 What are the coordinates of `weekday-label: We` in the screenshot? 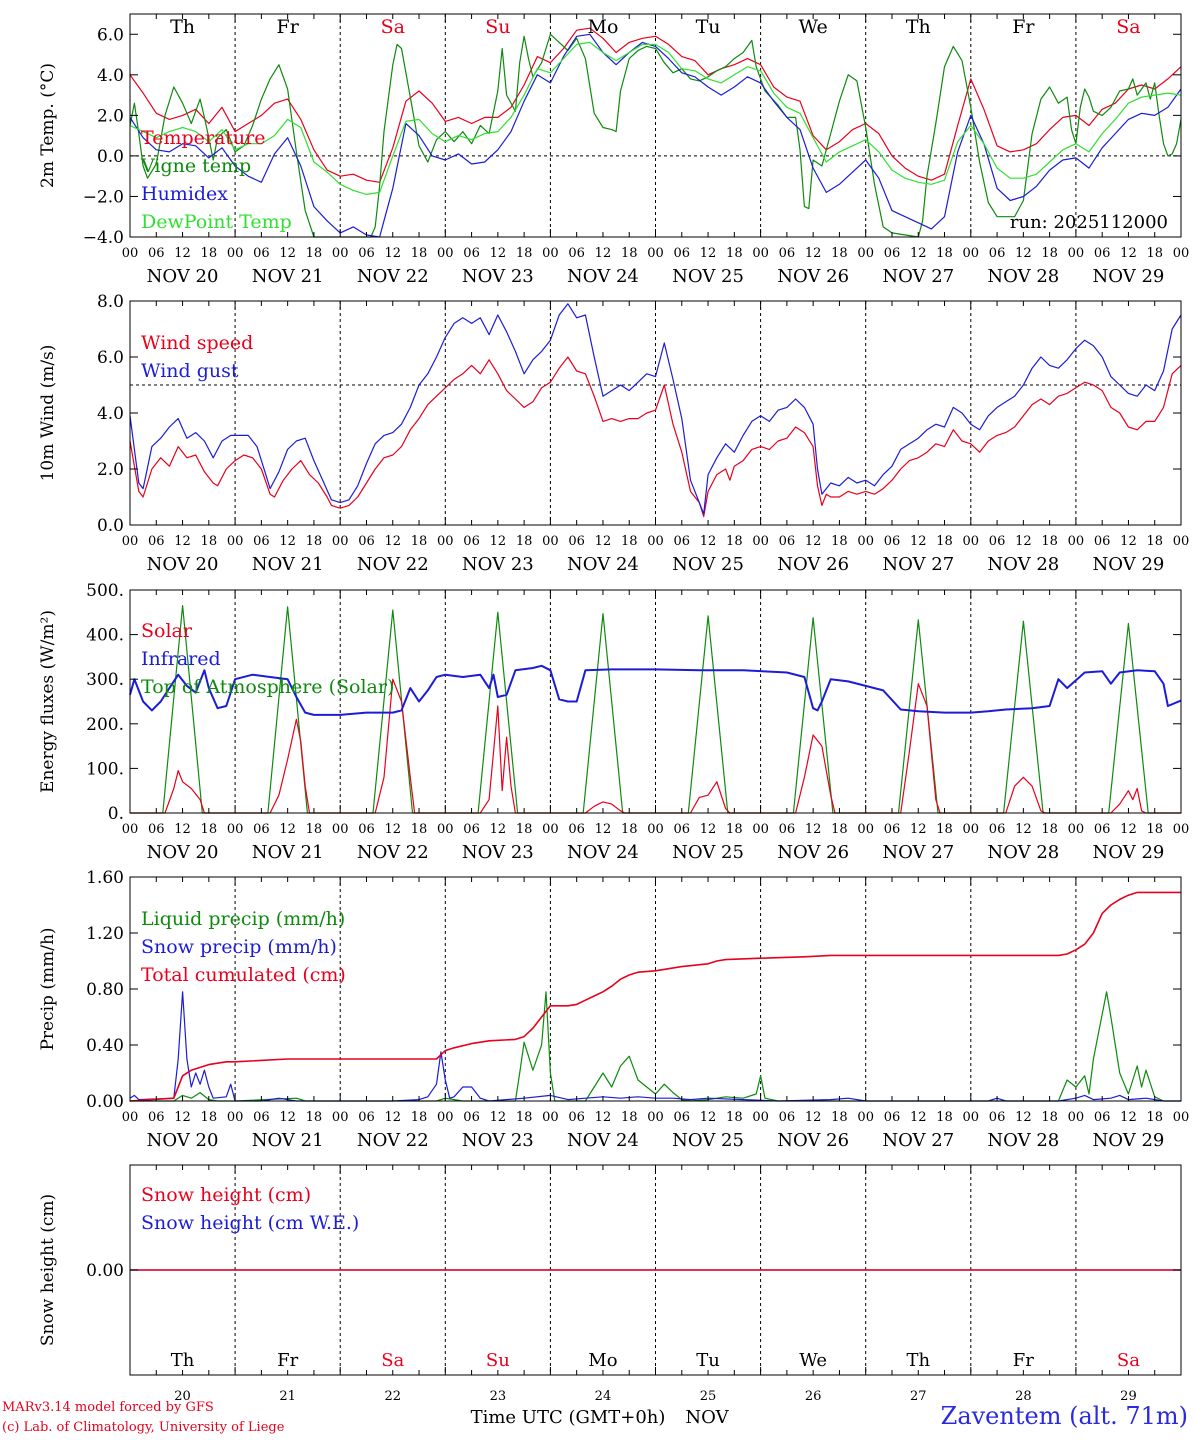 It's located at (813, 27).